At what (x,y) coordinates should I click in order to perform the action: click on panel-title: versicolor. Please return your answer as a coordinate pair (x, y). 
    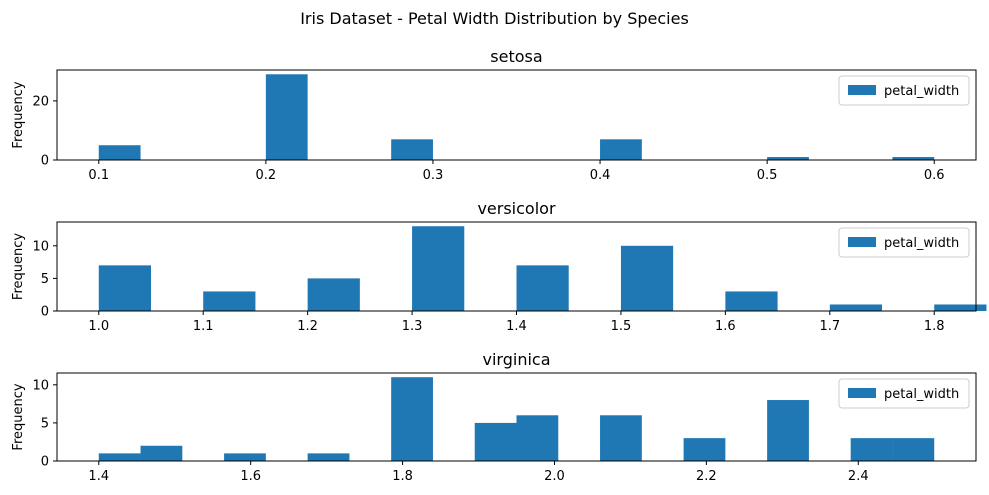
    Looking at the image, I should click on (516, 208).